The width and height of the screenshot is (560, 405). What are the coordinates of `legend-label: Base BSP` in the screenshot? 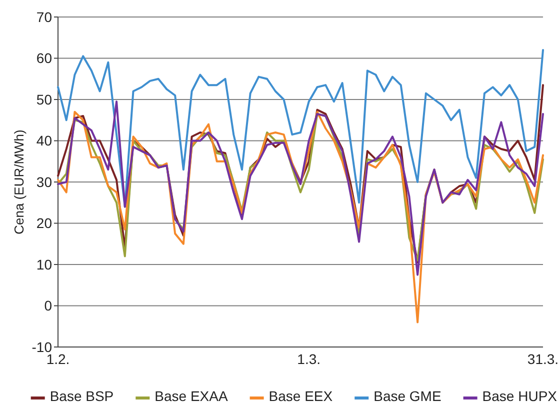 It's located at (82, 396).